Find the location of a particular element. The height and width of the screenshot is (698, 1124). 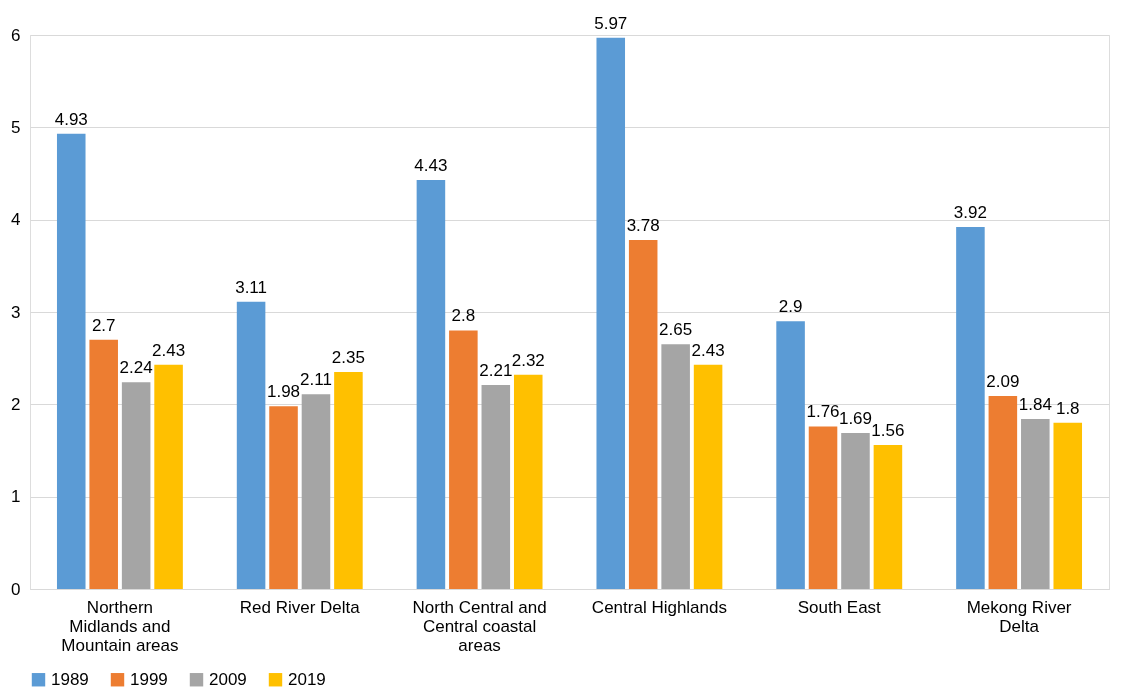

data-label: 2.8 is located at coordinates (463, 316).